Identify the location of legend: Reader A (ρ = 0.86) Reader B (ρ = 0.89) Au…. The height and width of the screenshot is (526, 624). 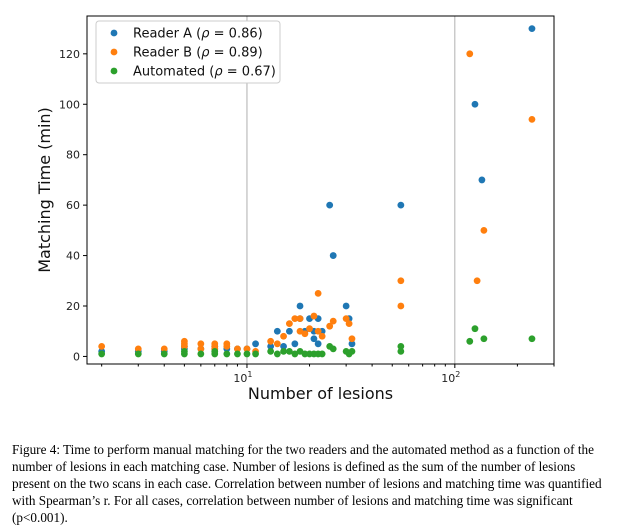
(188, 52).